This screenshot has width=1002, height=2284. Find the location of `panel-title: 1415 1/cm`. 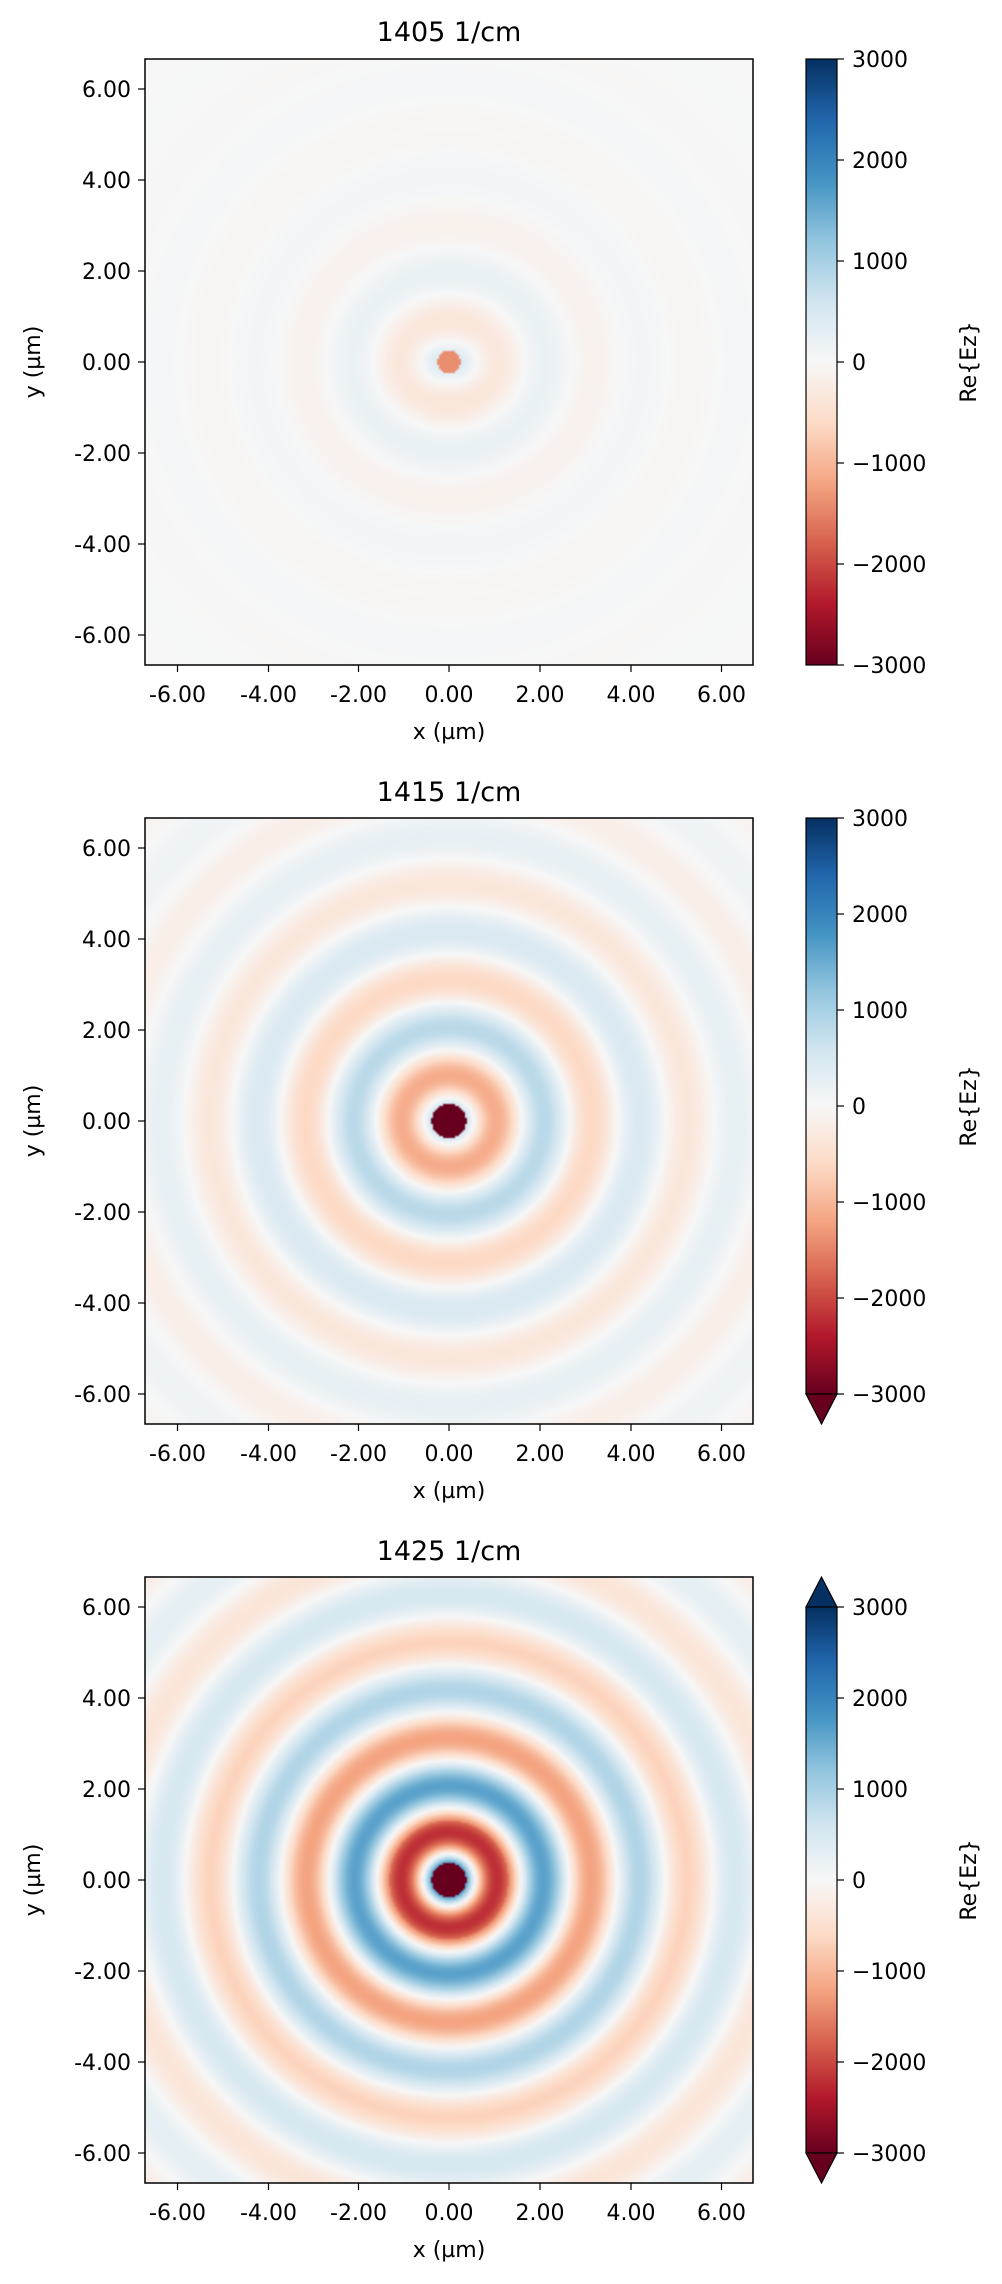

panel-title: 1415 1/cm is located at coordinates (449, 792).